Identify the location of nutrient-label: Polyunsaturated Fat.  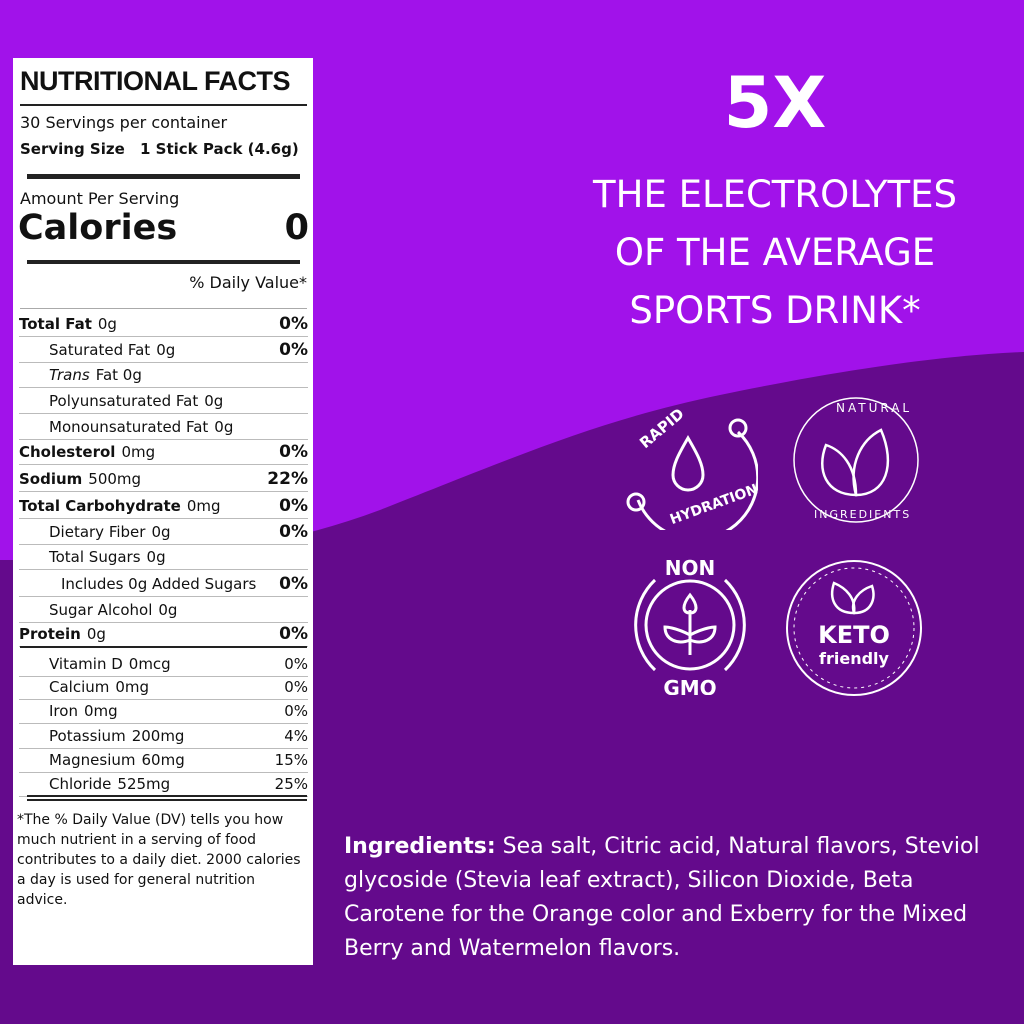
(124, 400).